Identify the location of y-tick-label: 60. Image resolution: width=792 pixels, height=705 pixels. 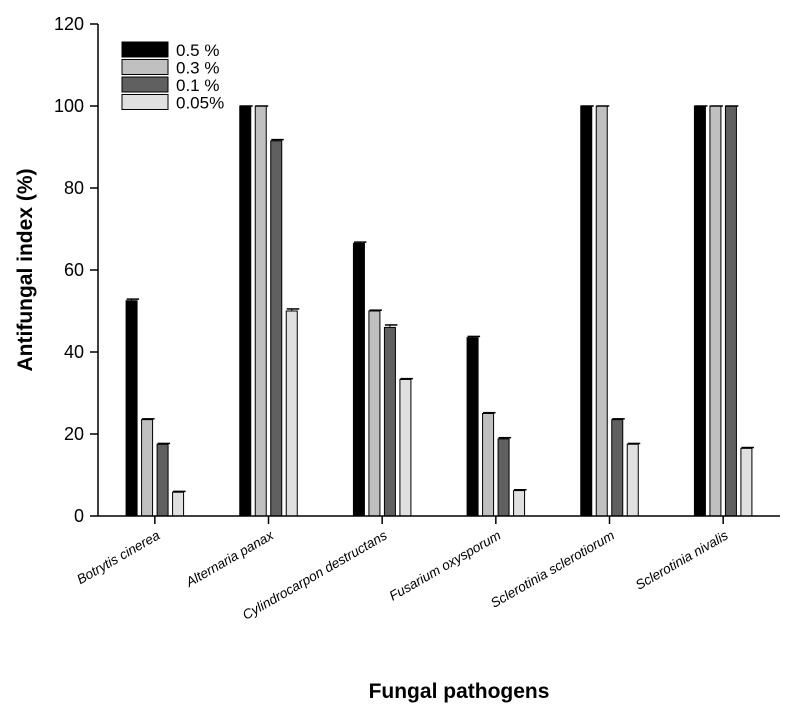
(74, 270).